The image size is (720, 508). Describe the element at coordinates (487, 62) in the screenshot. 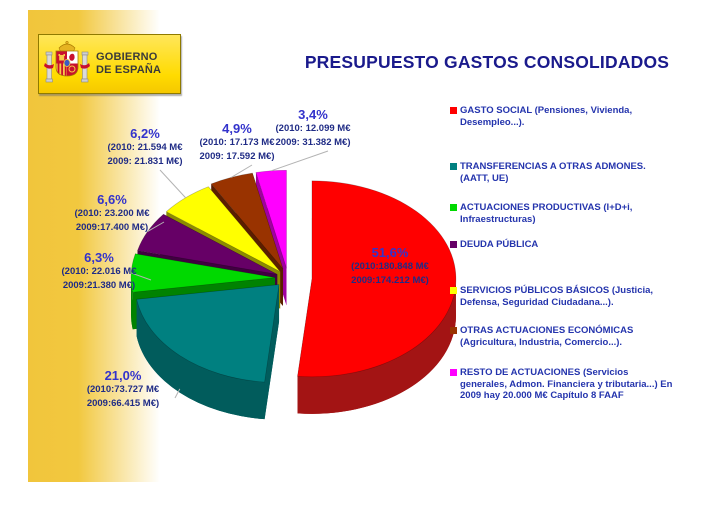

I see `slide-title: PRESUPUESTO GASTOS CONSOLIDADOS` at that location.